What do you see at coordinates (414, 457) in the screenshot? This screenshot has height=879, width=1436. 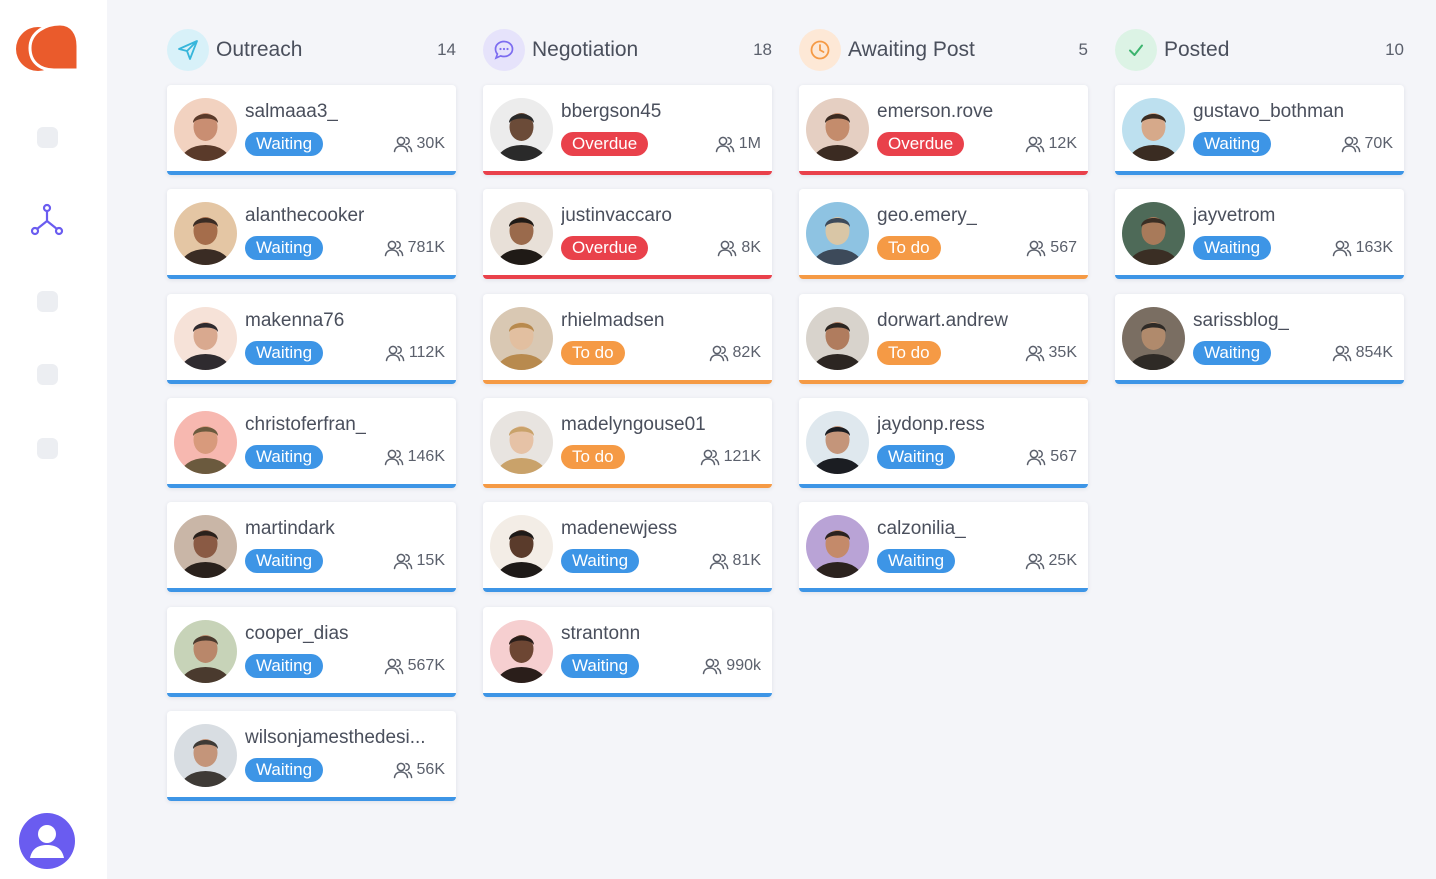 I see `followers-count: 146K` at bounding box center [414, 457].